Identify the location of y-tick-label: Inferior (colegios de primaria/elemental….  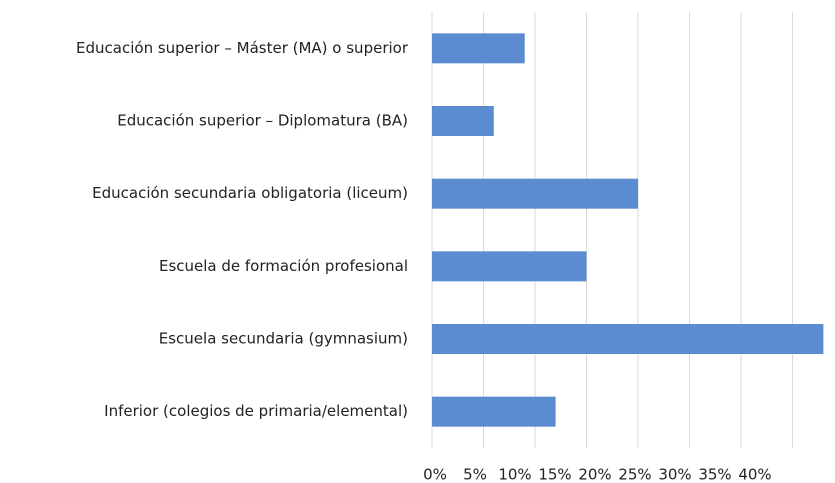
(256, 411).